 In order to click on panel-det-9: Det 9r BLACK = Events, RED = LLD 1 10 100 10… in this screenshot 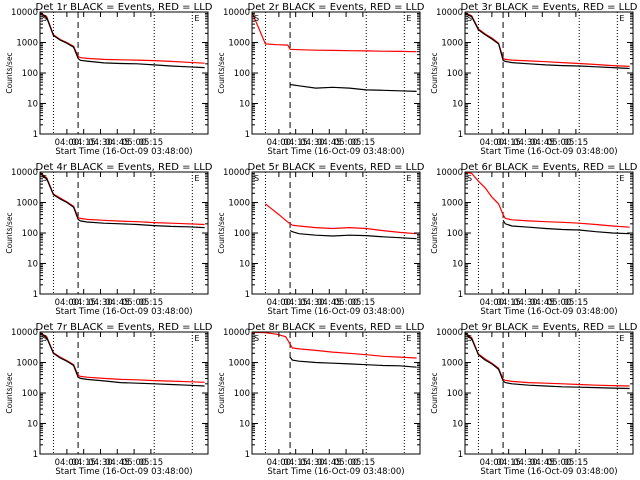, I will do `click(534, 399)`.